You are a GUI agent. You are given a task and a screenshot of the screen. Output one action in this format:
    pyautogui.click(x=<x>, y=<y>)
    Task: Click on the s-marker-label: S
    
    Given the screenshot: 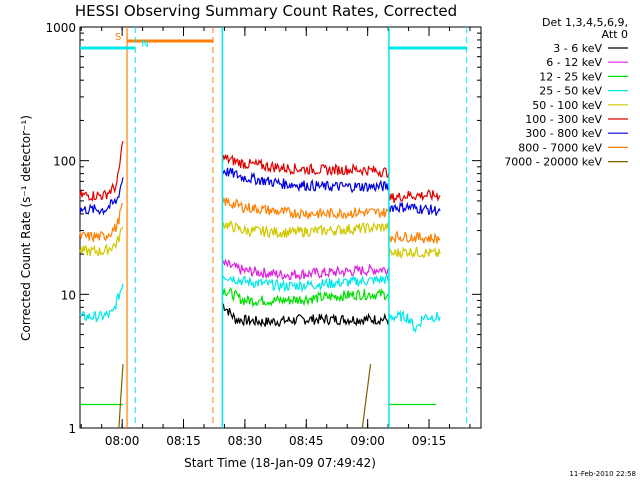 What is the action you would take?
    pyautogui.click(x=118, y=37)
    